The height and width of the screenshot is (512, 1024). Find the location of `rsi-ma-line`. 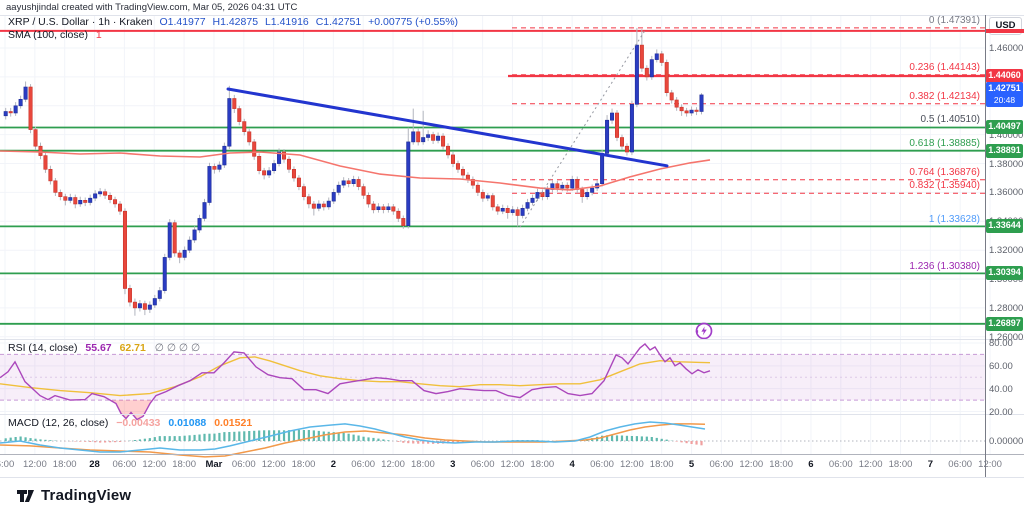

rsi-ma-line is located at coordinates (355, 376).